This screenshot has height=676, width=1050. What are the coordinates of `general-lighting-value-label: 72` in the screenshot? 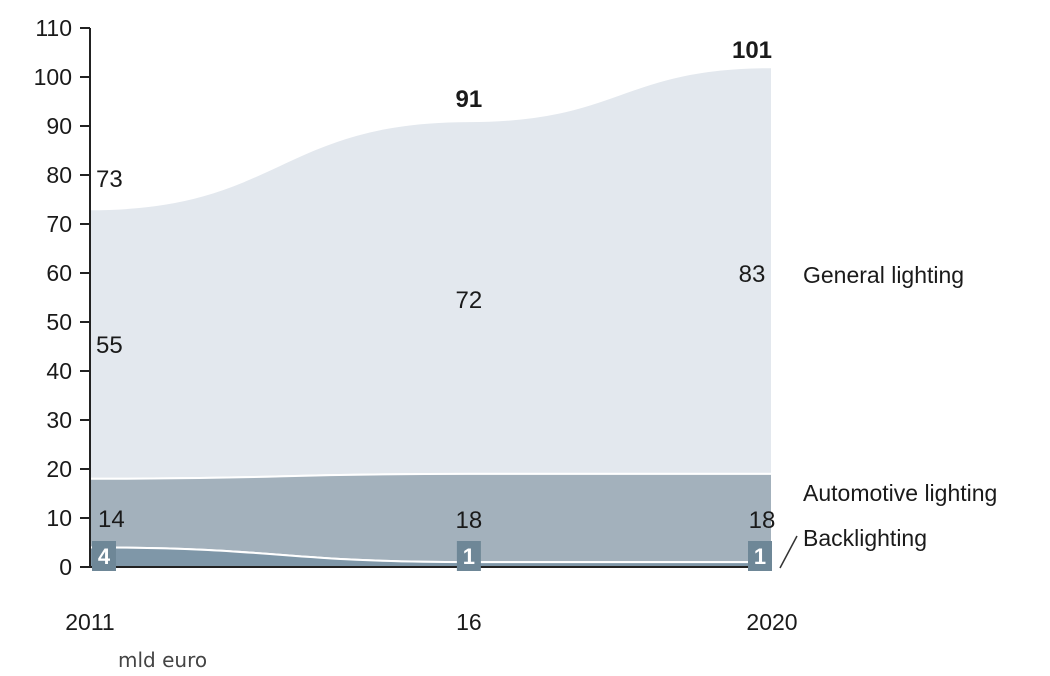 It's located at (469, 300).